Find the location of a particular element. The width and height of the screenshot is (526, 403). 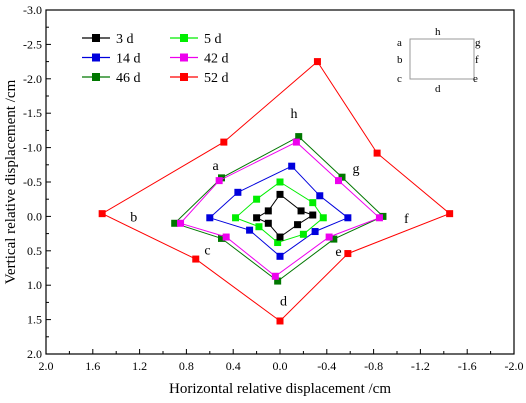

point-label-h: h is located at coordinates (294, 114).